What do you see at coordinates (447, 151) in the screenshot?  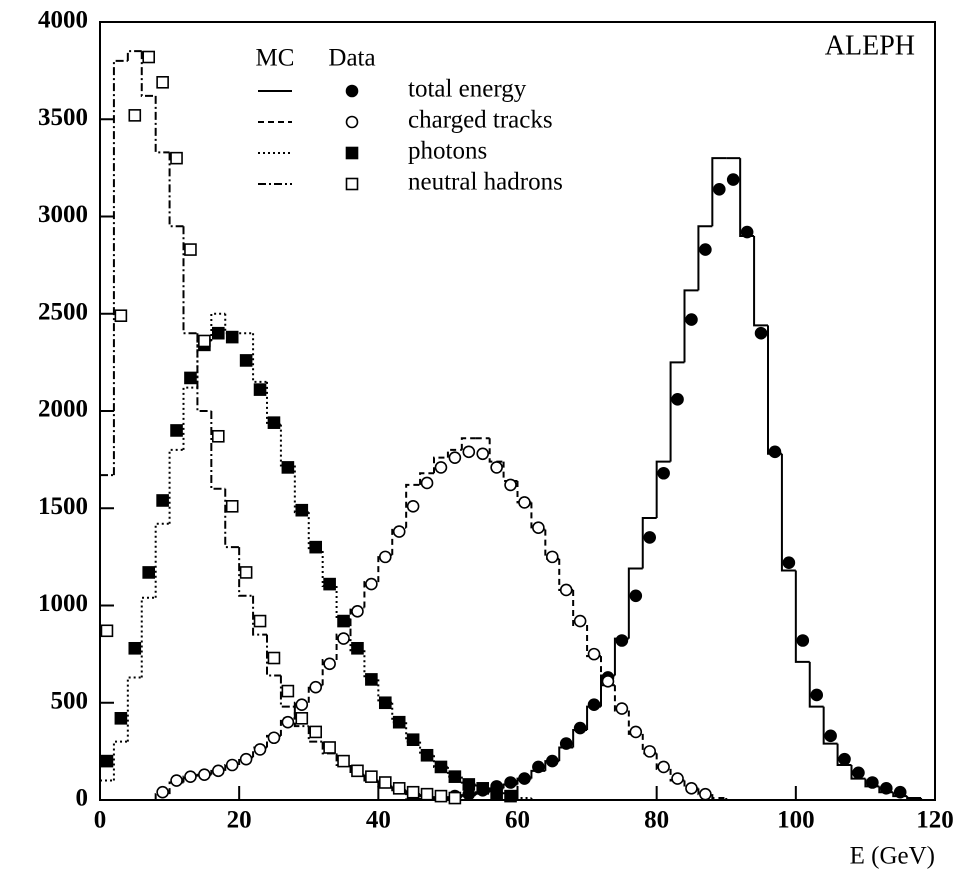 I see `legend-label: photons` at bounding box center [447, 151].